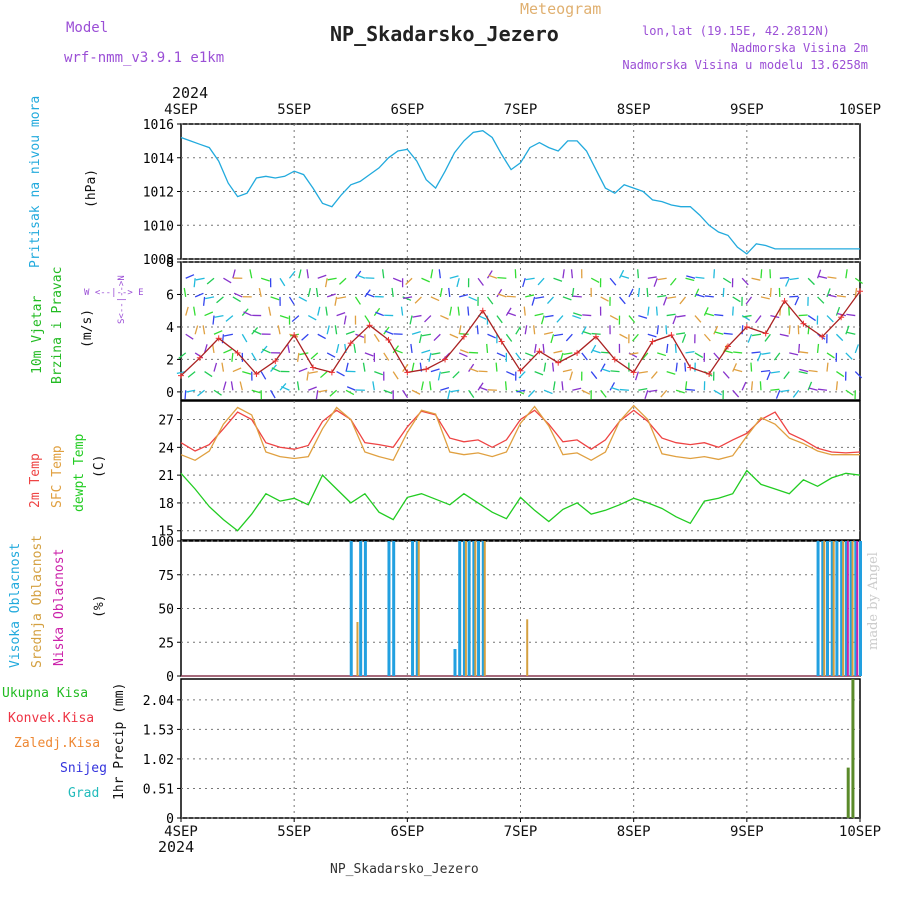 Image resolution: width=900 pixels, height=900 pixels. What do you see at coordinates (87, 28) in the screenshot?
I see `model-label: Model` at bounding box center [87, 28].